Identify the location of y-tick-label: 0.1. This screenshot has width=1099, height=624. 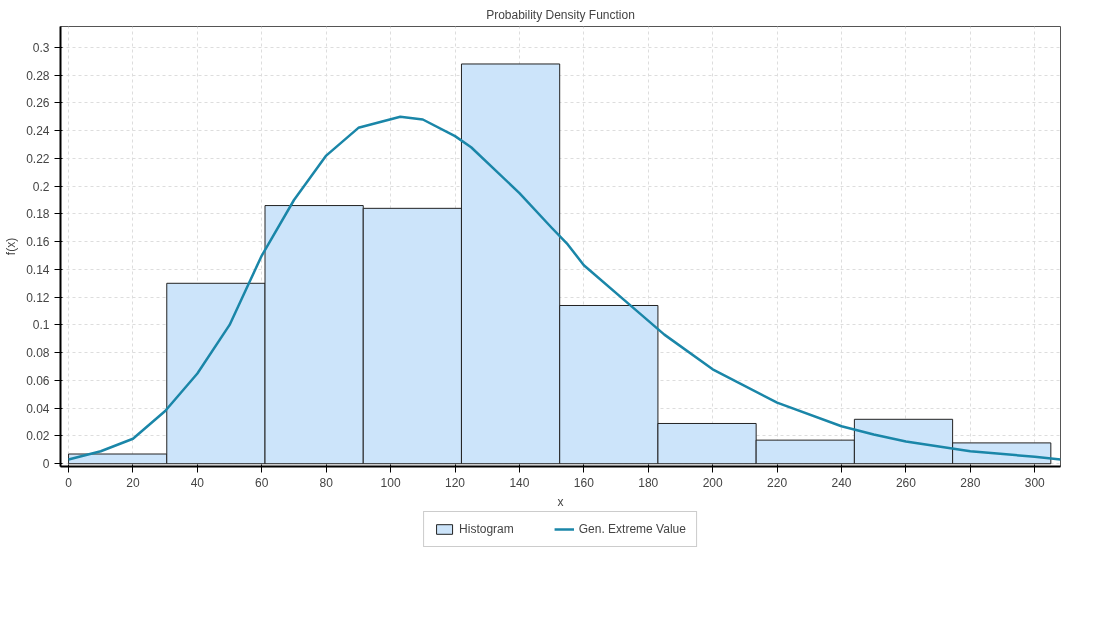
(41, 325).